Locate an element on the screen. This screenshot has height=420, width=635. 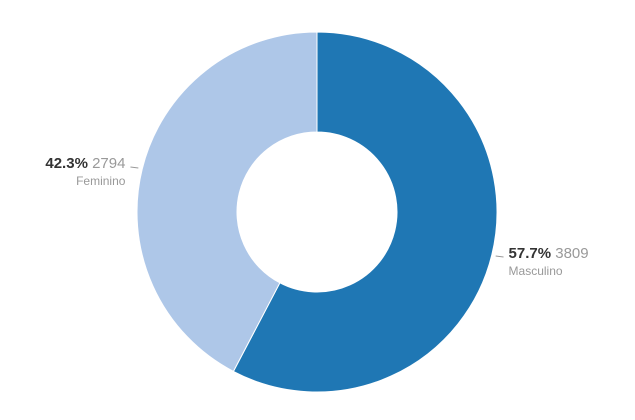
category-label: Feminino is located at coordinates (101, 181).